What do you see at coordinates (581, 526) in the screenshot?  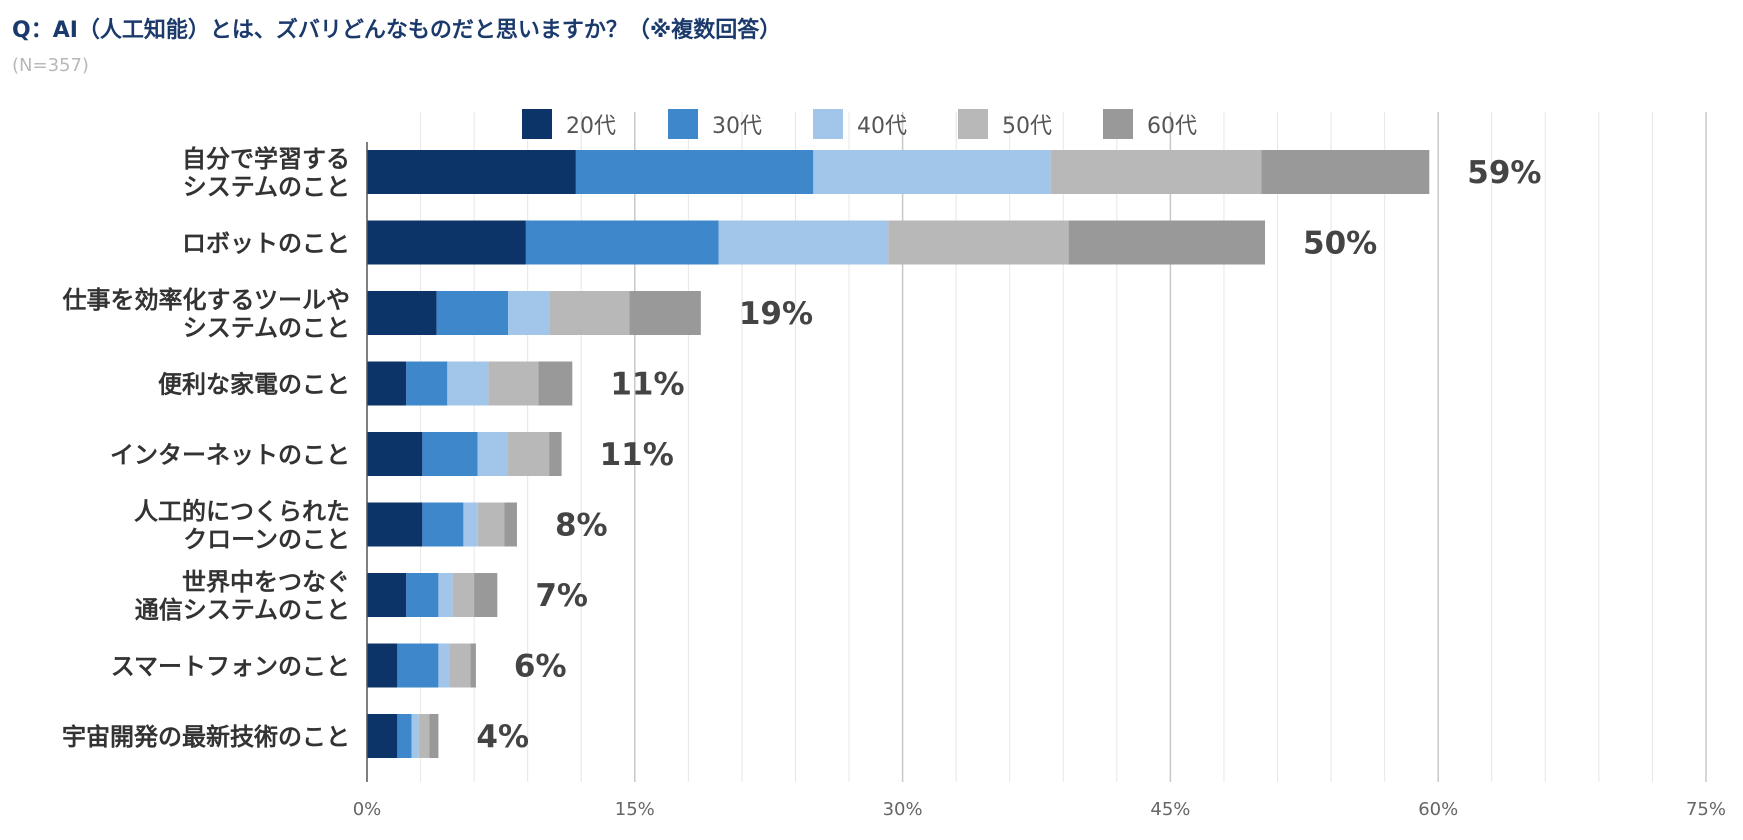 I see `total-label: 8%` at bounding box center [581, 526].